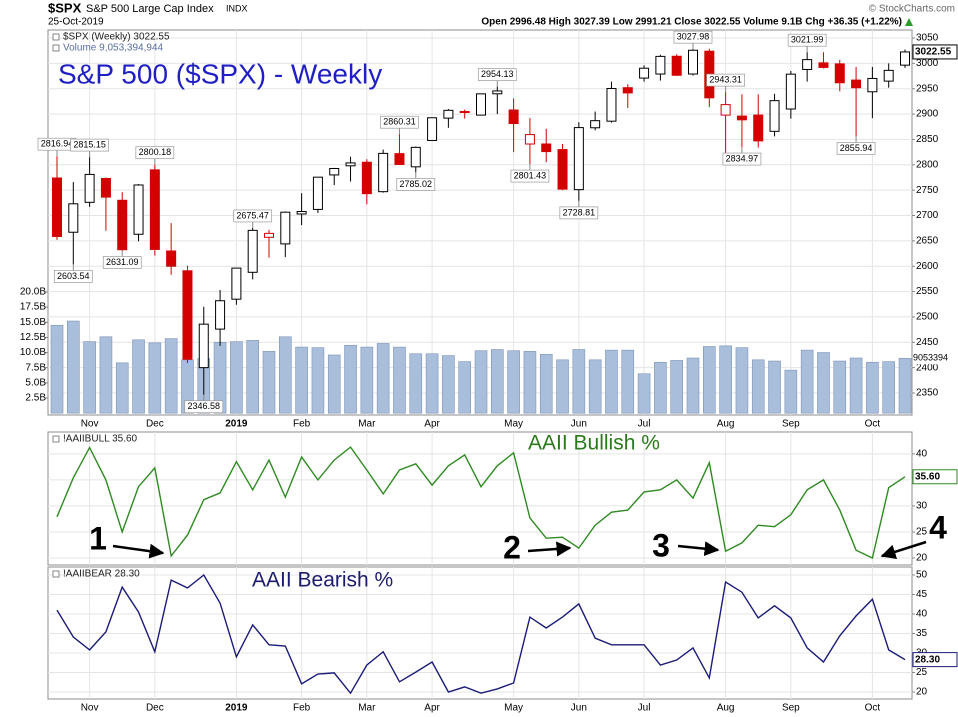  What do you see at coordinates (922, 558) in the screenshot?
I see `y-tick-label: 20` at bounding box center [922, 558].